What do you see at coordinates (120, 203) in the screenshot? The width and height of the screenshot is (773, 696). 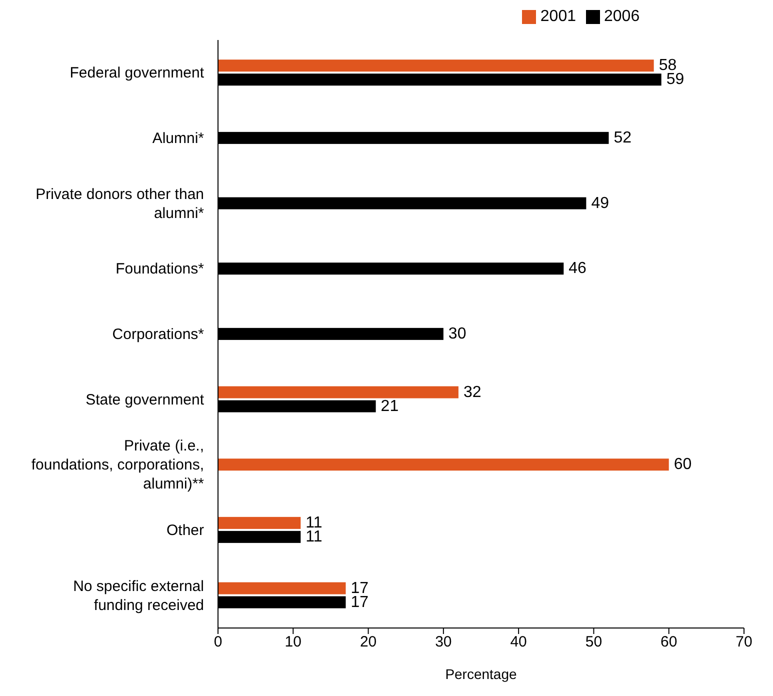 I see `y-tick-label: Private donors other than alumni*` at bounding box center [120, 203].